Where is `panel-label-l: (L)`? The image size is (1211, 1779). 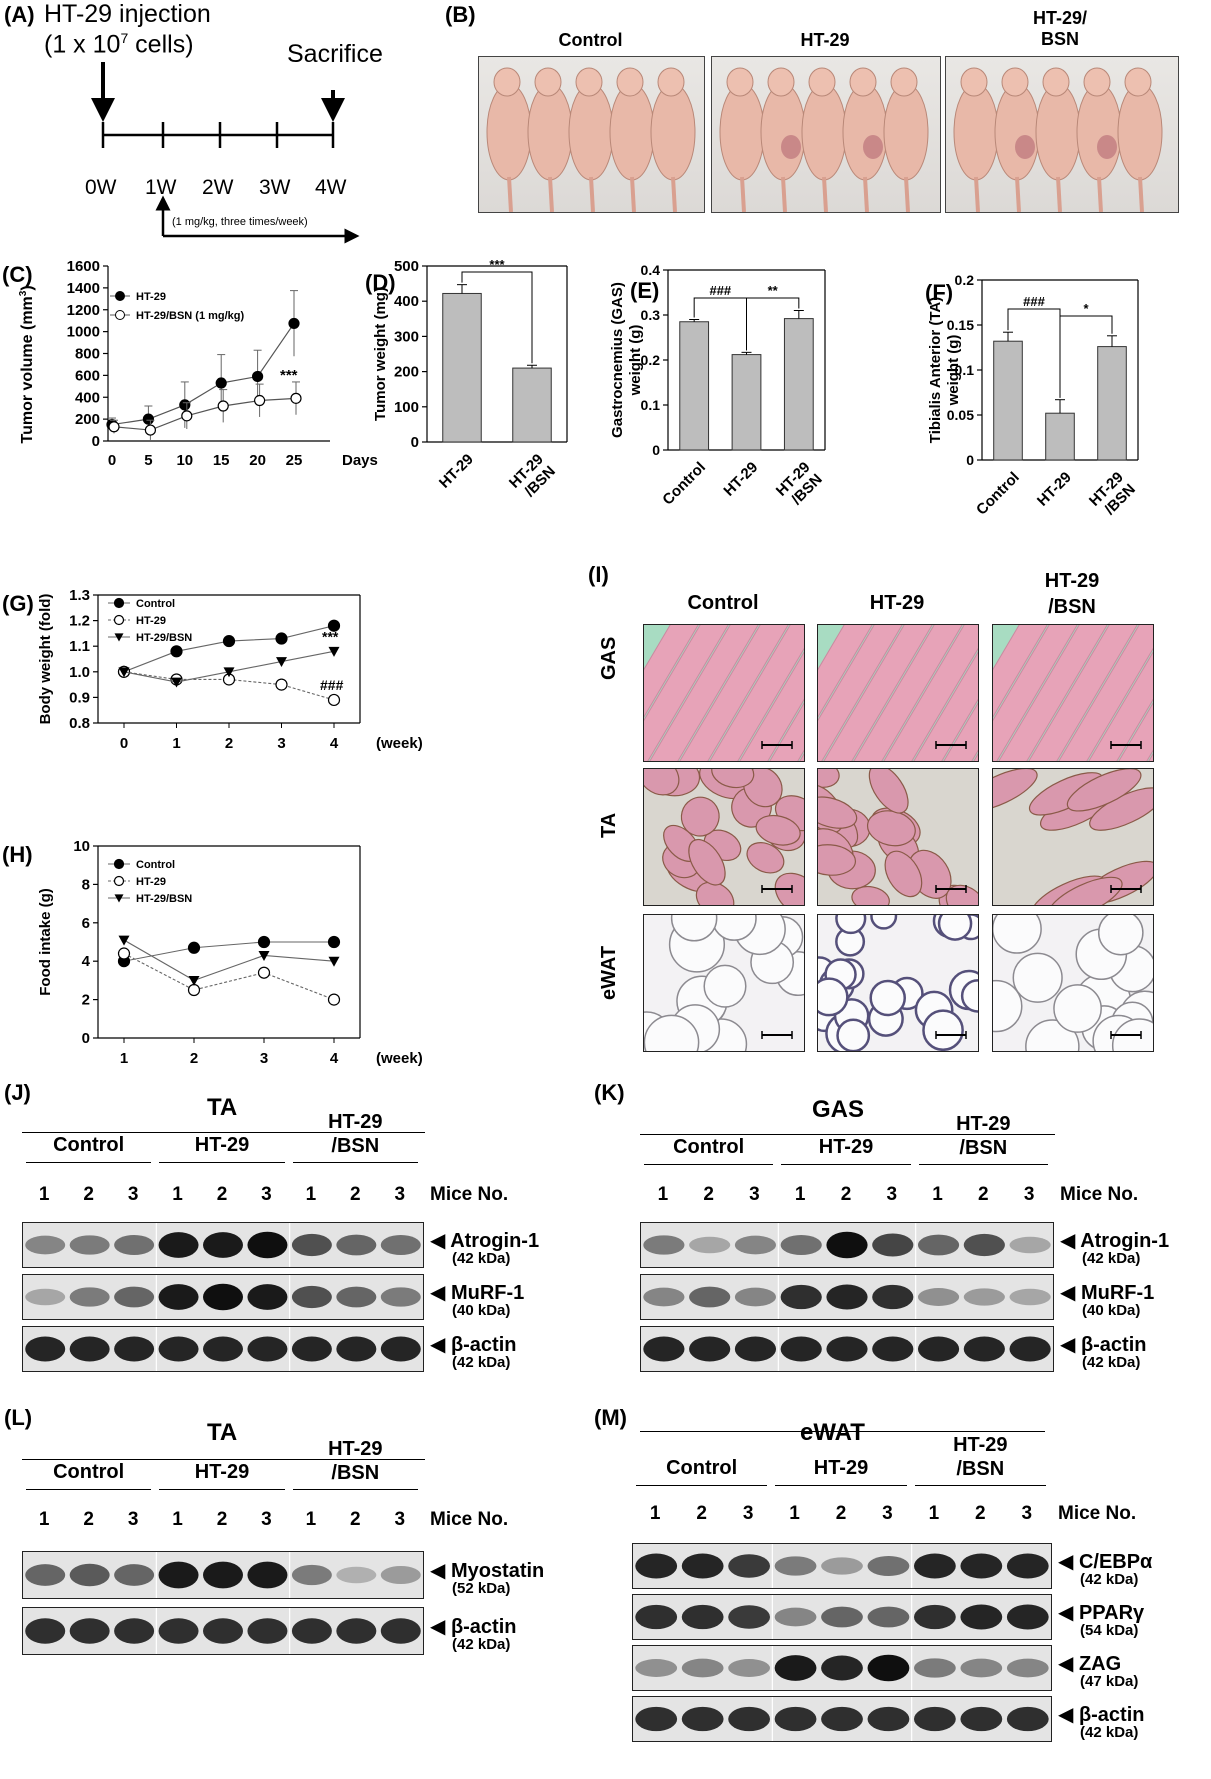
panel-label-l: (L) is located at coordinates (18, 1417).